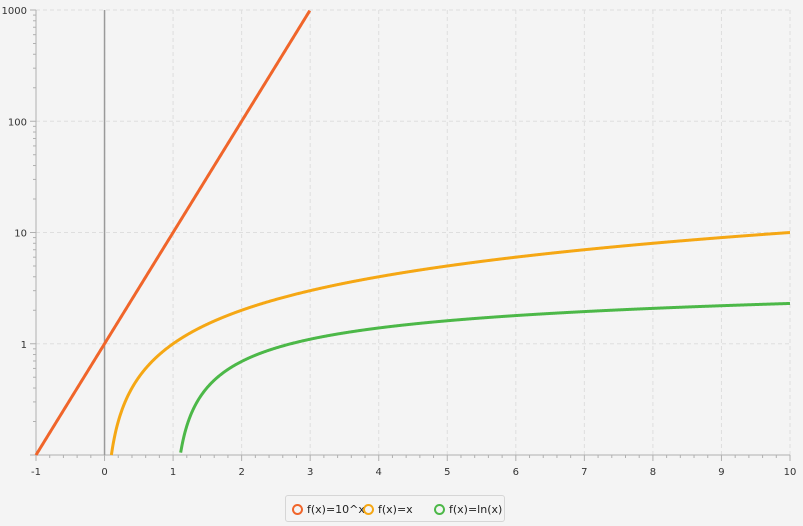 Image resolution: width=803 pixels, height=526 pixels. Describe the element at coordinates (20, 234) in the screenshot. I see `y-tick-label: 10` at that location.